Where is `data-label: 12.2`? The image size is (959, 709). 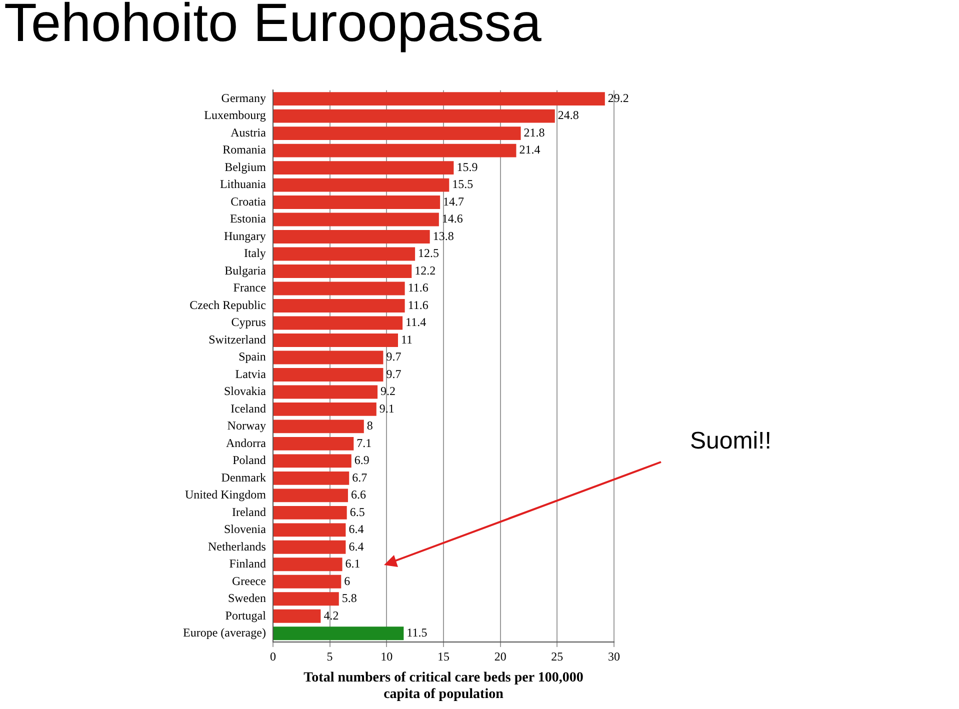
data-label: 12.2 is located at coordinates (425, 270).